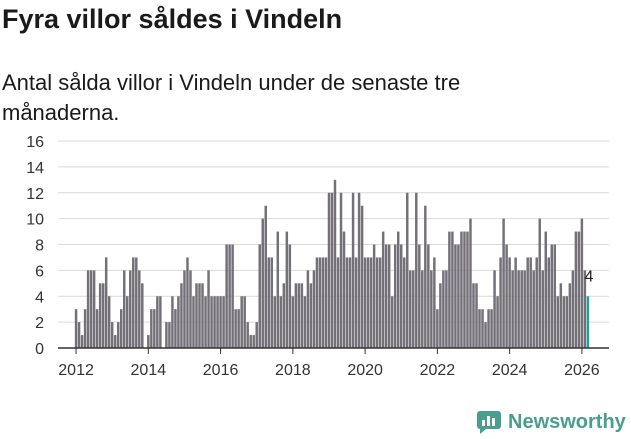 This screenshot has height=439, width=631. I want to click on x-tick-label: 2014, so click(149, 370).